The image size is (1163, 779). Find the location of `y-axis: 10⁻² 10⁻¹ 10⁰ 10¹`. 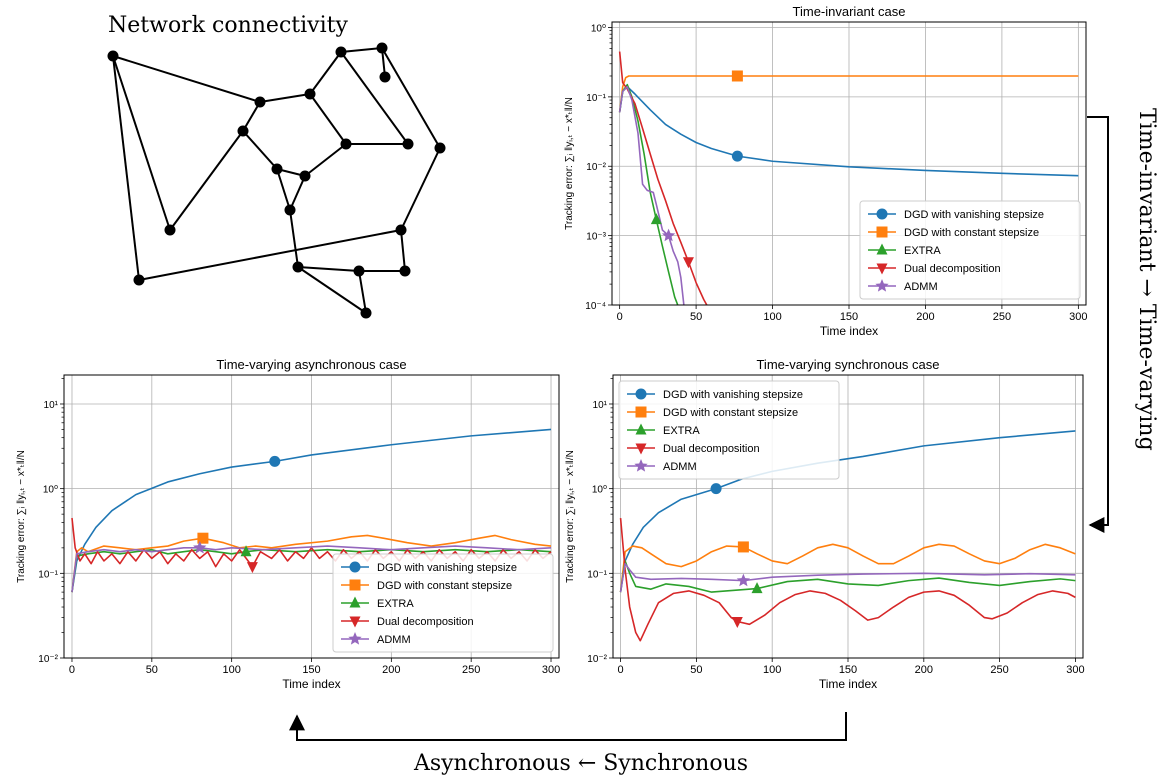

y-axis: 10⁻² 10⁻¹ 10⁰ 10¹ is located at coordinates (600, 532).